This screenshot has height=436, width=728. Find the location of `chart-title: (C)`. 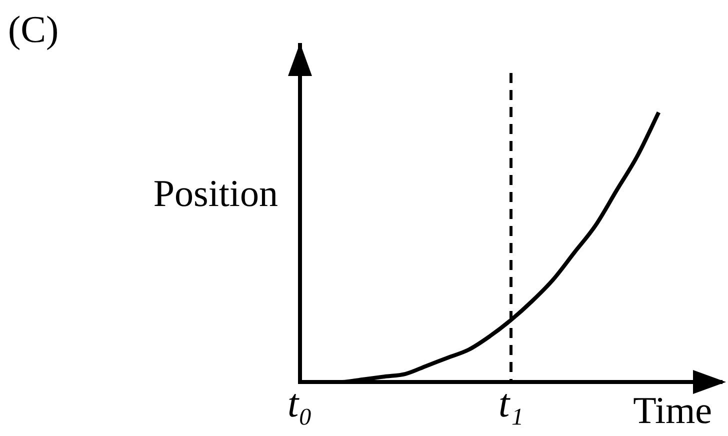

chart-title: (C) is located at coordinates (33, 30).